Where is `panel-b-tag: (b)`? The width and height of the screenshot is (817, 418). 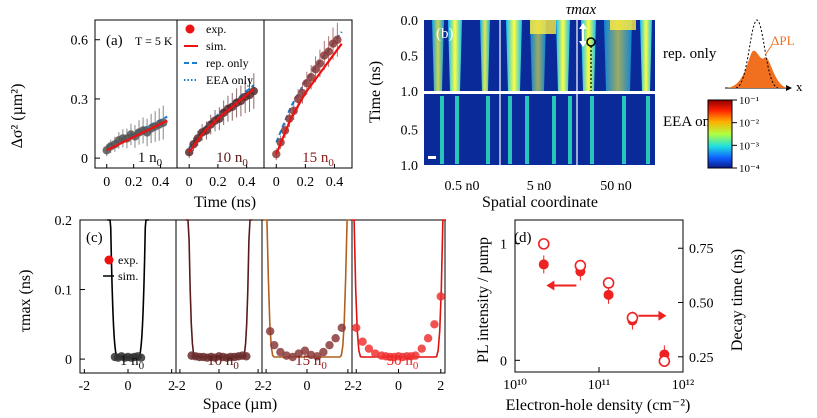 panel-b-tag: (b) is located at coordinates (445, 34).